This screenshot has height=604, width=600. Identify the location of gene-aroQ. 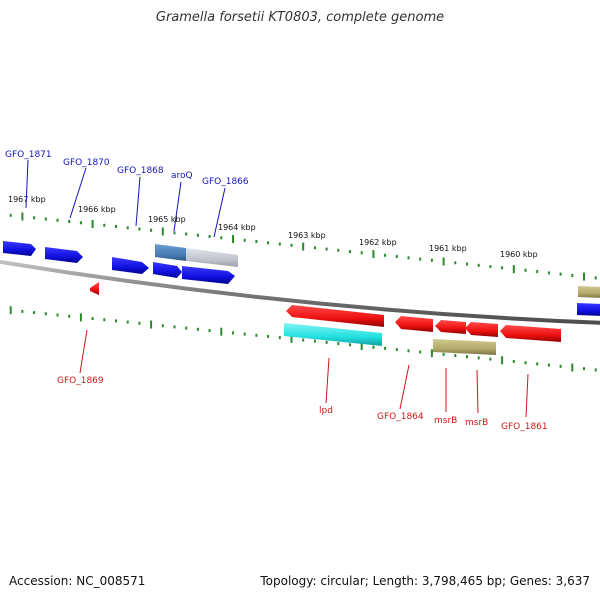
(170, 252).